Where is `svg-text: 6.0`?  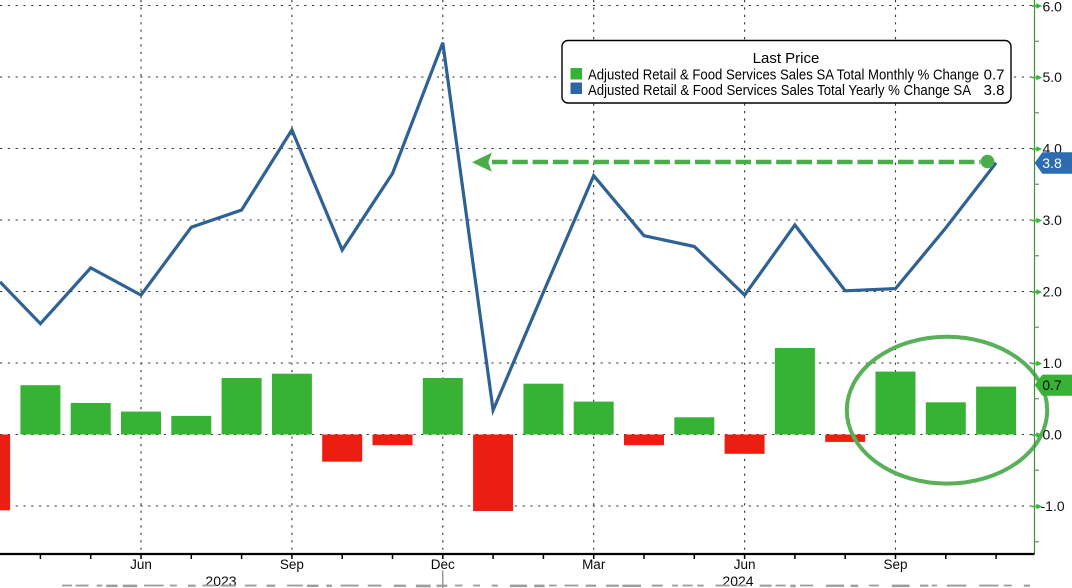
svg-text: 6.0 is located at coordinates (1053, 7).